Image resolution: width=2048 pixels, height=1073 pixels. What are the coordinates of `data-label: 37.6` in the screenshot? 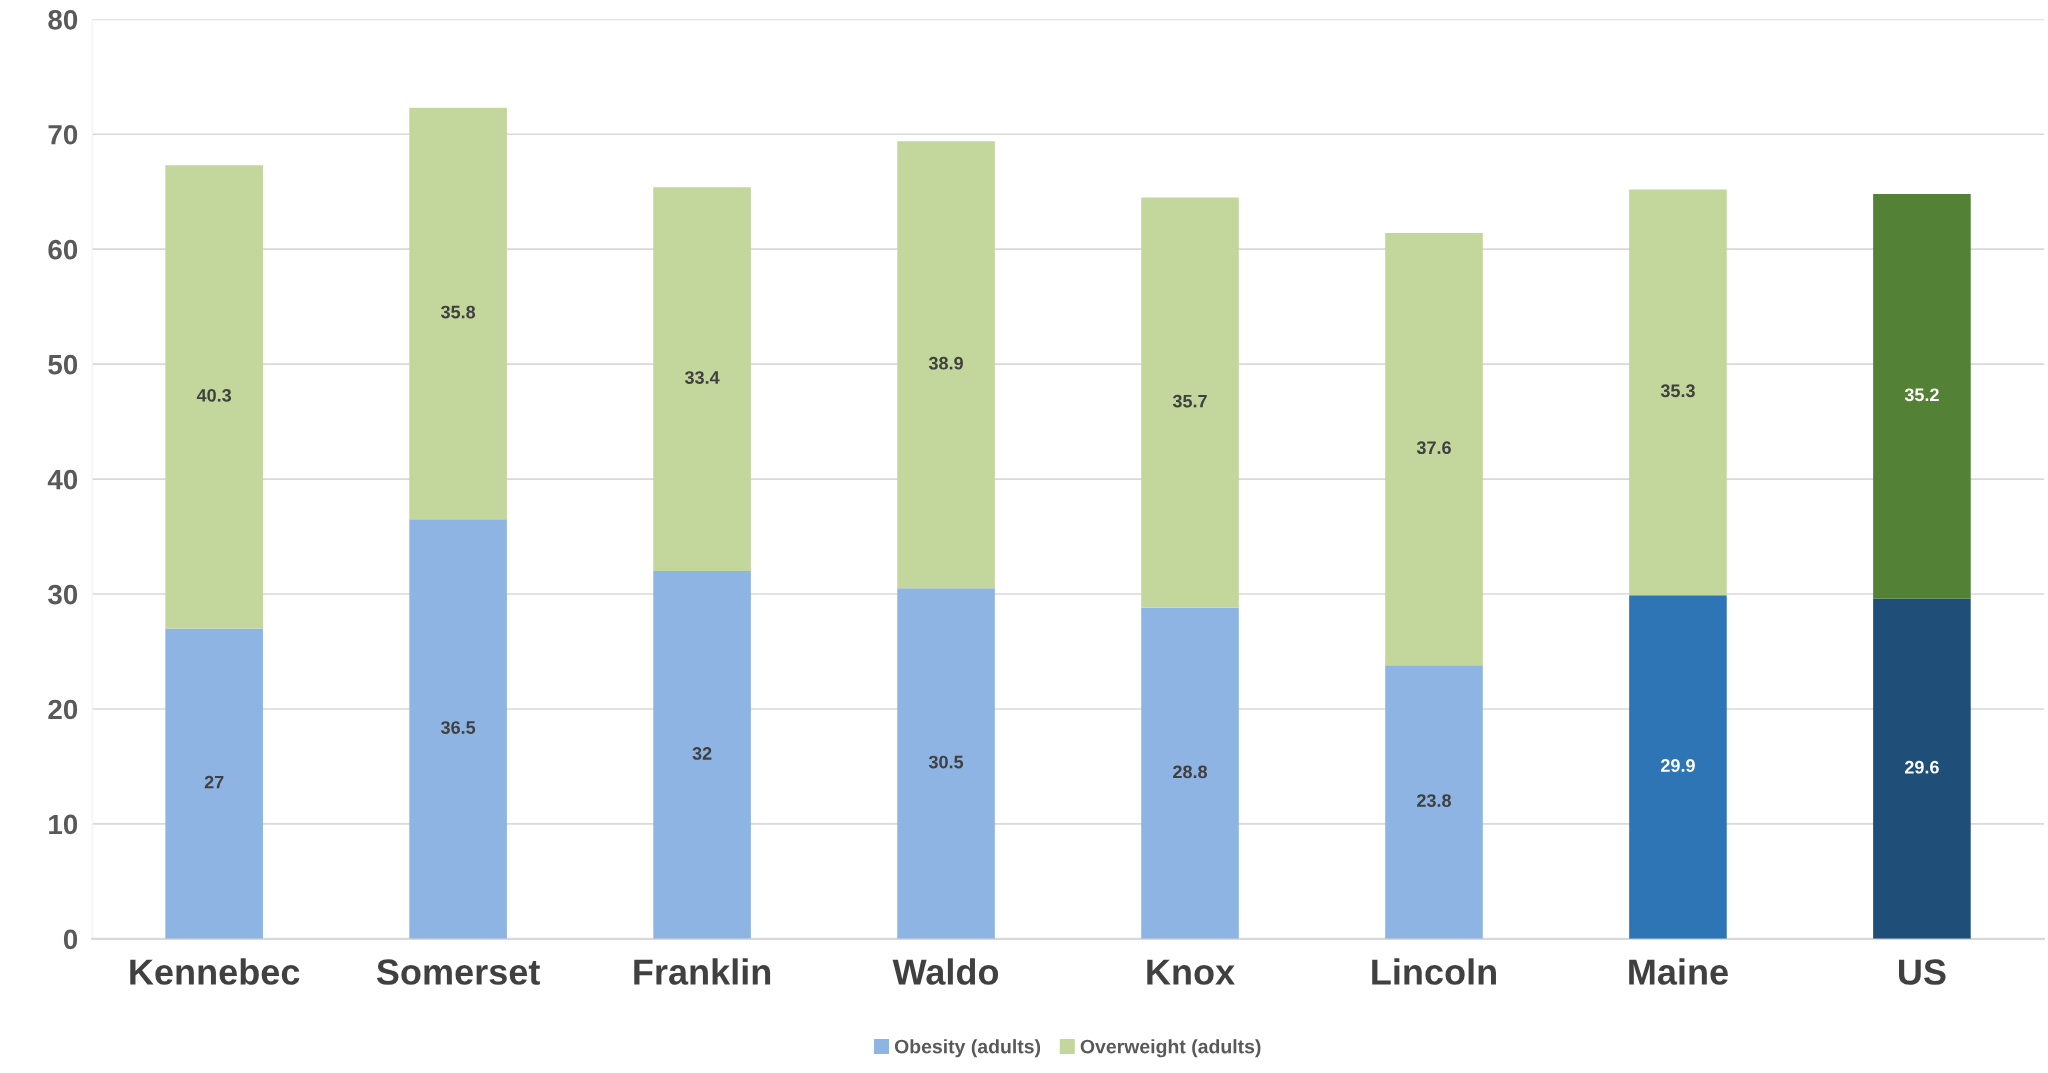 It's located at (1433, 448).